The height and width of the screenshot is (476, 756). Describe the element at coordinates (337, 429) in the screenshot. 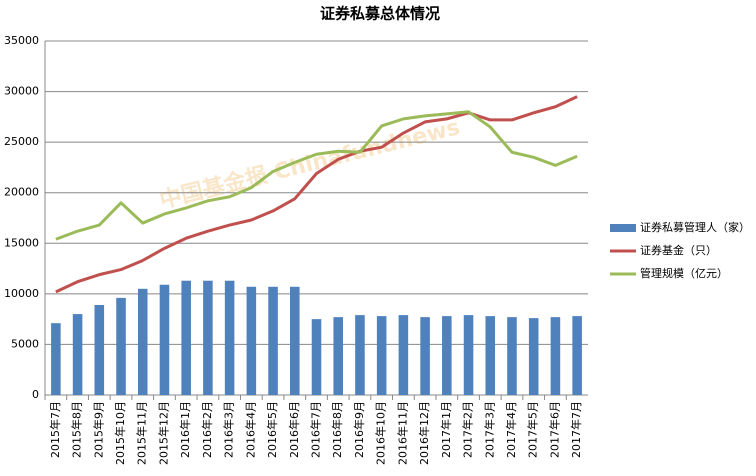

I see `x-tick-label: 2016年8月` at that location.